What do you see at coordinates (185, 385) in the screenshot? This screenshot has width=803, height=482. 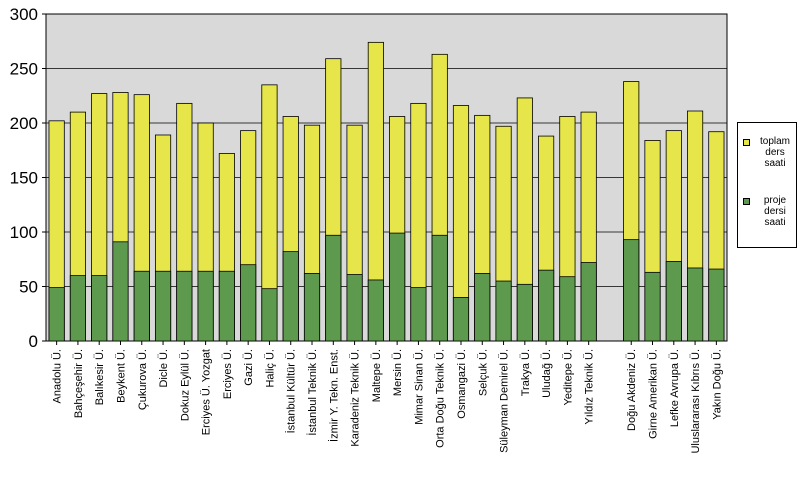 I see `x-tick-label-6: Dokuz Eylül Ü.` at bounding box center [185, 385].